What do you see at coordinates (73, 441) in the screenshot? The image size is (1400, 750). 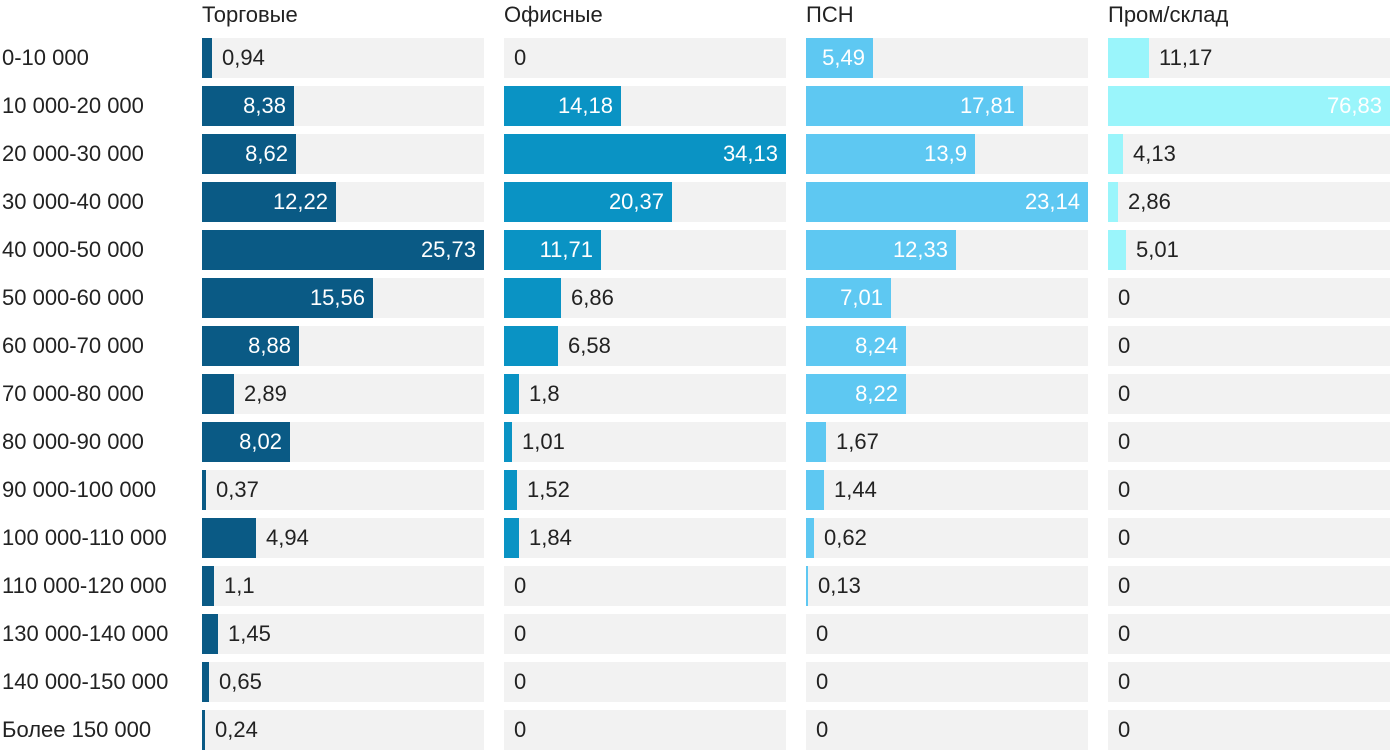 I see `row-label: 80 000-90 000` at bounding box center [73, 441].